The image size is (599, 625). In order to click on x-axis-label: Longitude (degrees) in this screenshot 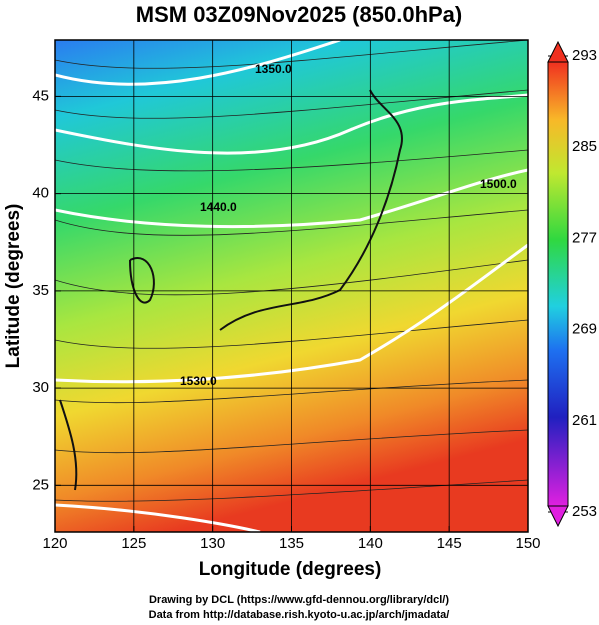, I will do `click(290, 569)`.